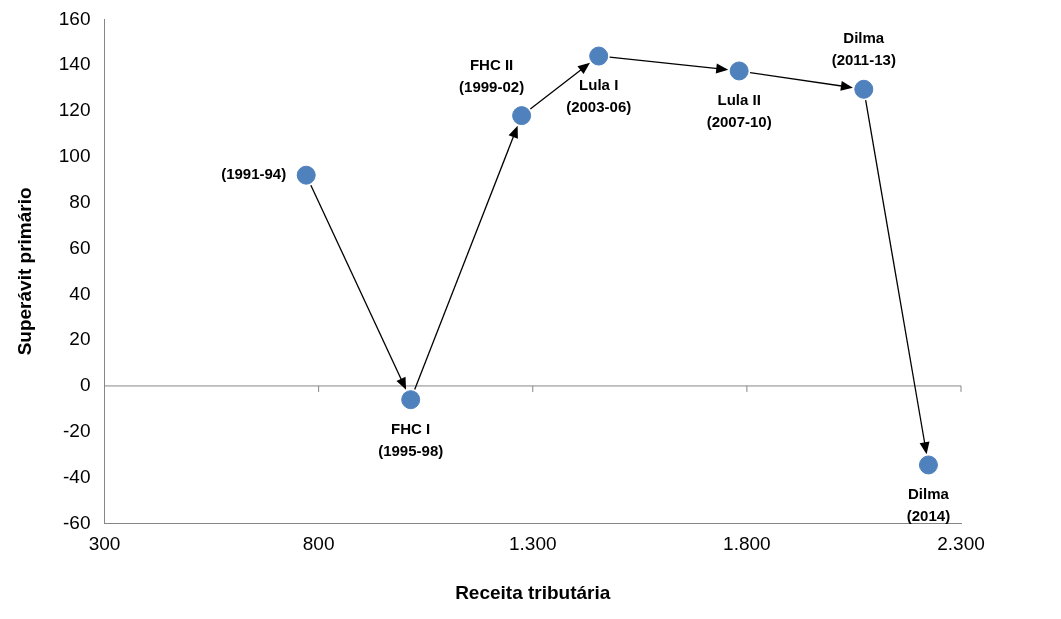  What do you see at coordinates (104, 544) in the screenshot?
I see `x-tick-label: 300` at bounding box center [104, 544].